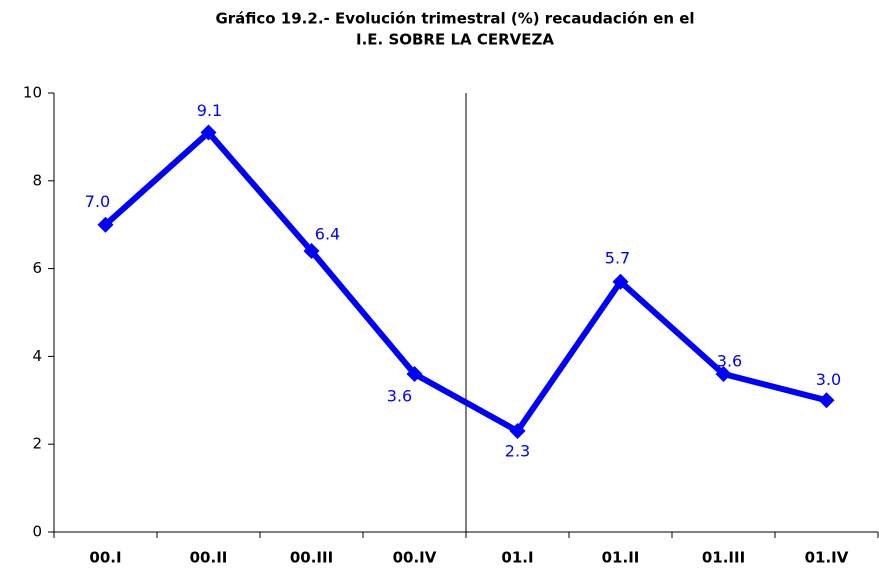  What do you see at coordinates (517, 451) in the screenshot?
I see `data-label: 2.3` at bounding box center [517, 451].